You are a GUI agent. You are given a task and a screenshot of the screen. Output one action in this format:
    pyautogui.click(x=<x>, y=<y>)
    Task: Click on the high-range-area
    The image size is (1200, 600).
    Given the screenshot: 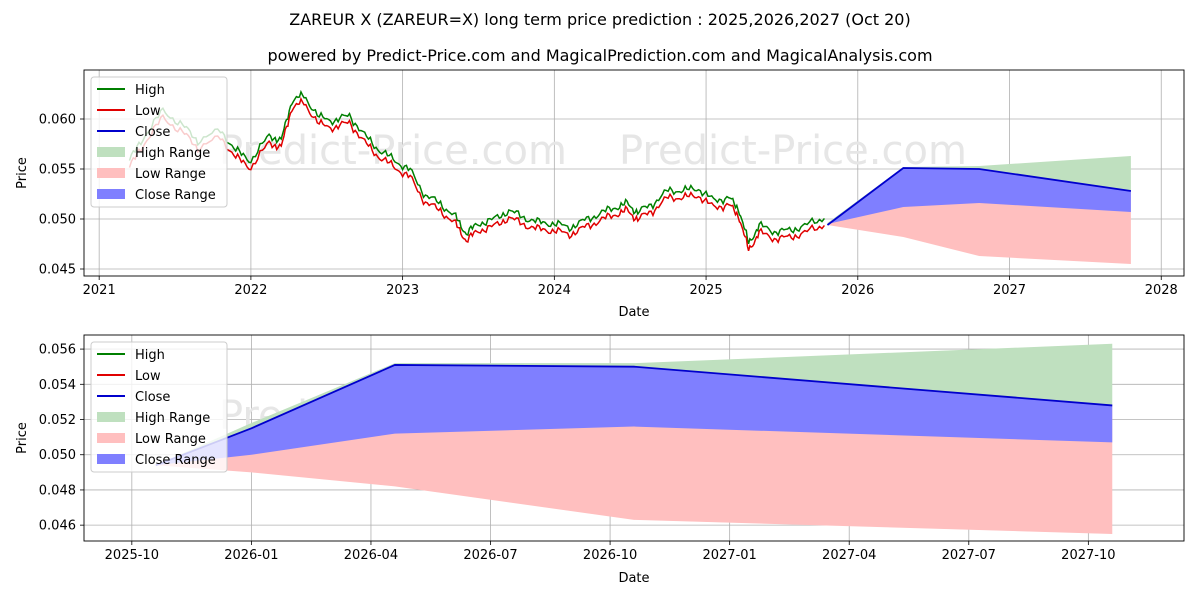 What is the action you would take?
    pyautogui.click(x=979, y=190)
    